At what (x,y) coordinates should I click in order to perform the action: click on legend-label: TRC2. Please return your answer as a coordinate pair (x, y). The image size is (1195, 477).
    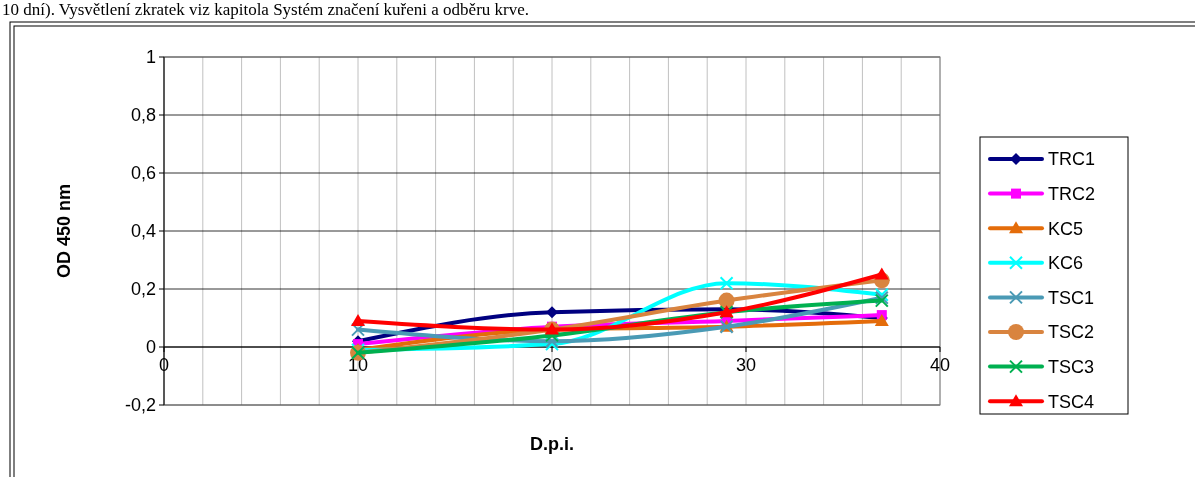
    Looking at the image, I should click on (1072, 193).